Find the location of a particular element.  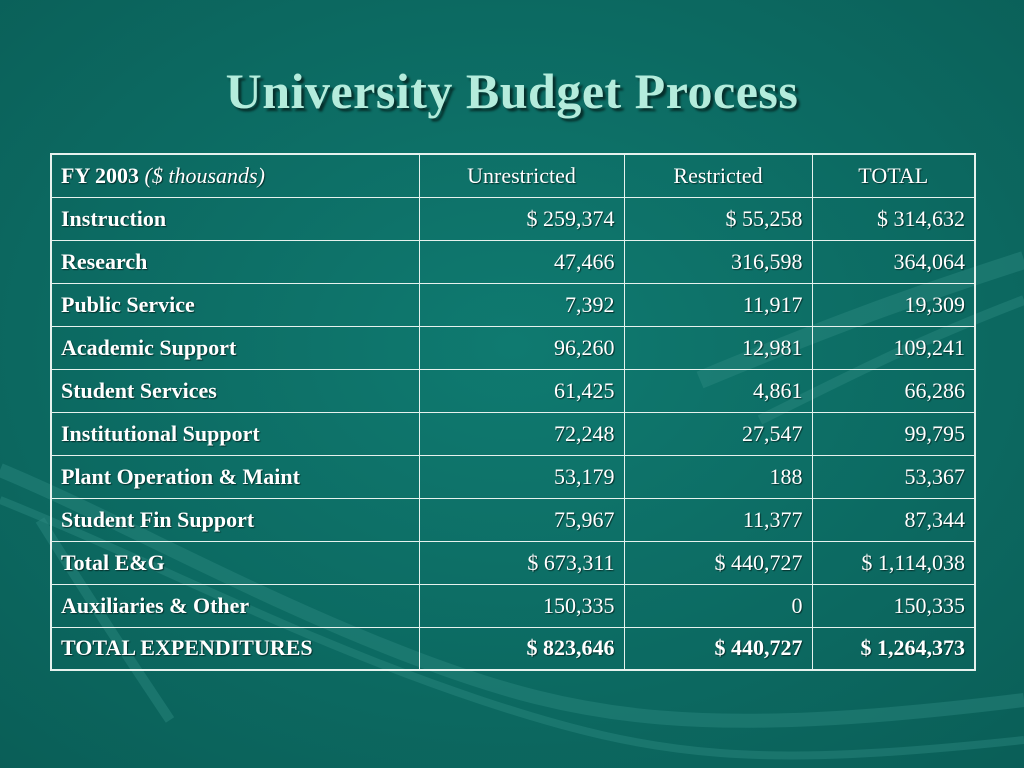

cell-restricted: 316,598 is located at coordinates (718, 261).